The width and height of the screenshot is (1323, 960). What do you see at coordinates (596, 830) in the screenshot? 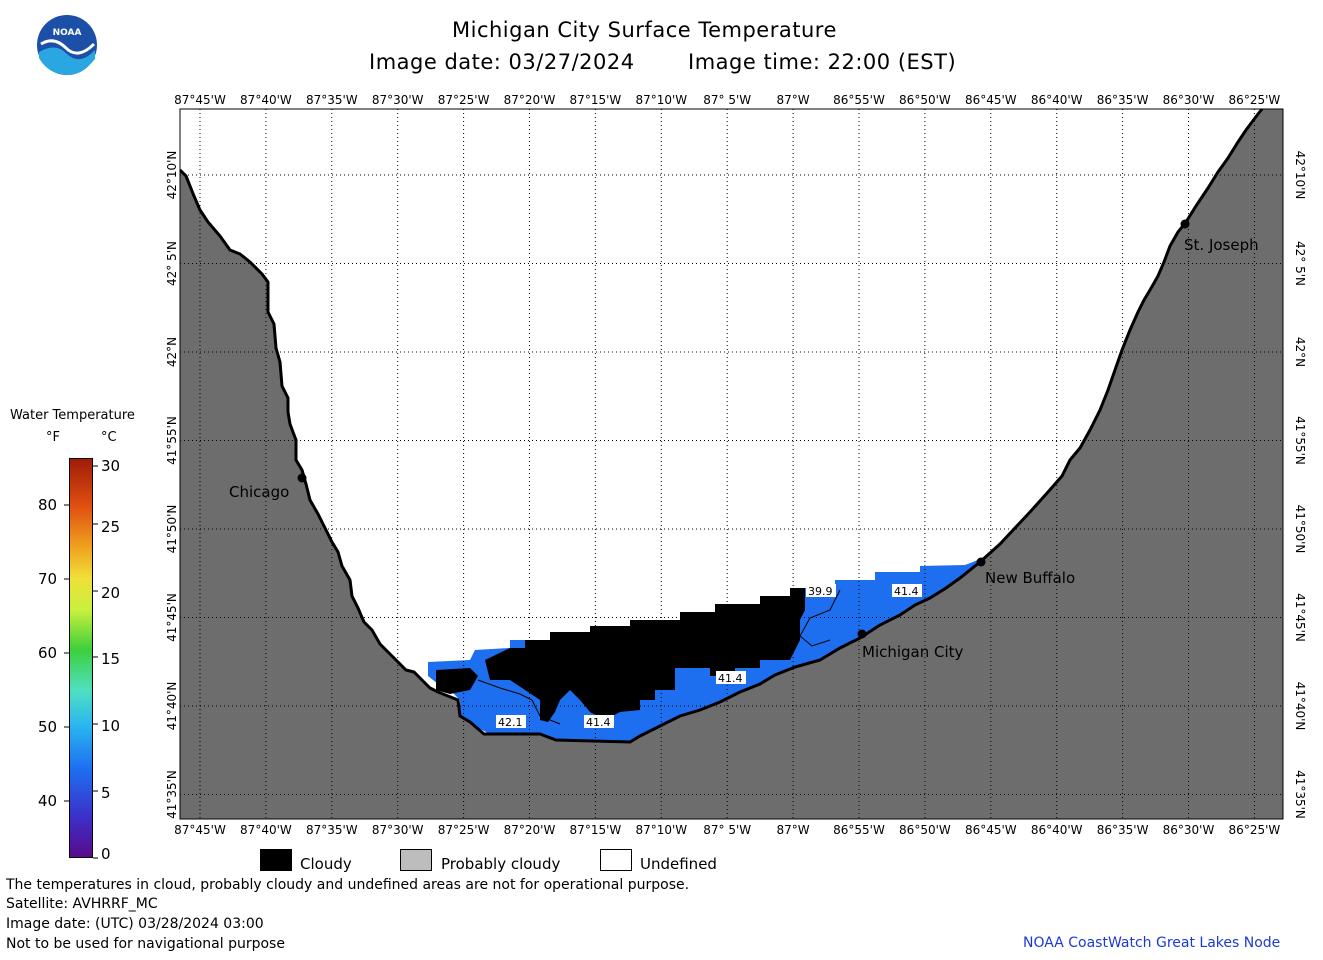
I see `lon-tick-label-bottom: 87°15'W` at bounding box center [596, 830].